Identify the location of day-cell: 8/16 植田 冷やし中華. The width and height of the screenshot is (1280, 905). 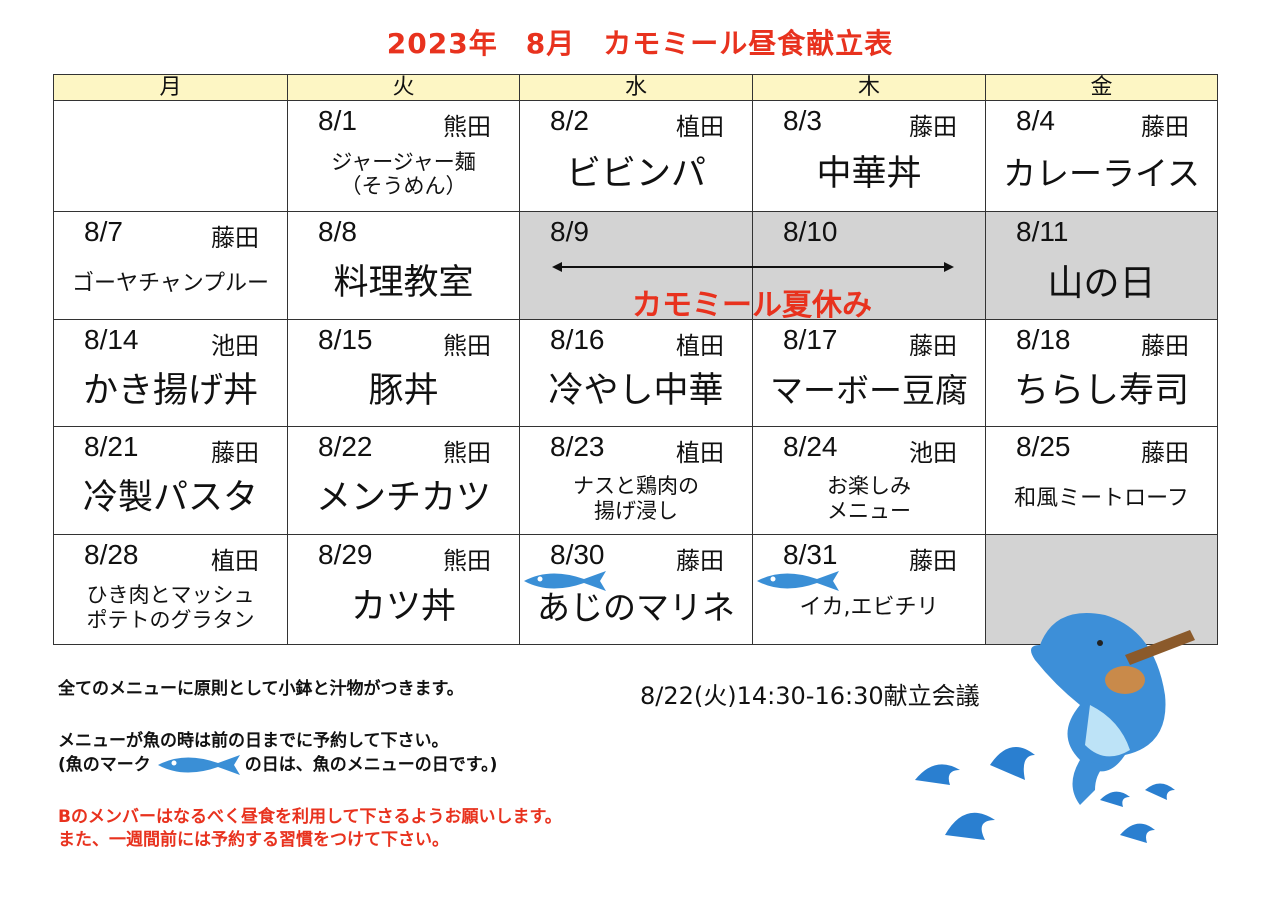
(636, 373).